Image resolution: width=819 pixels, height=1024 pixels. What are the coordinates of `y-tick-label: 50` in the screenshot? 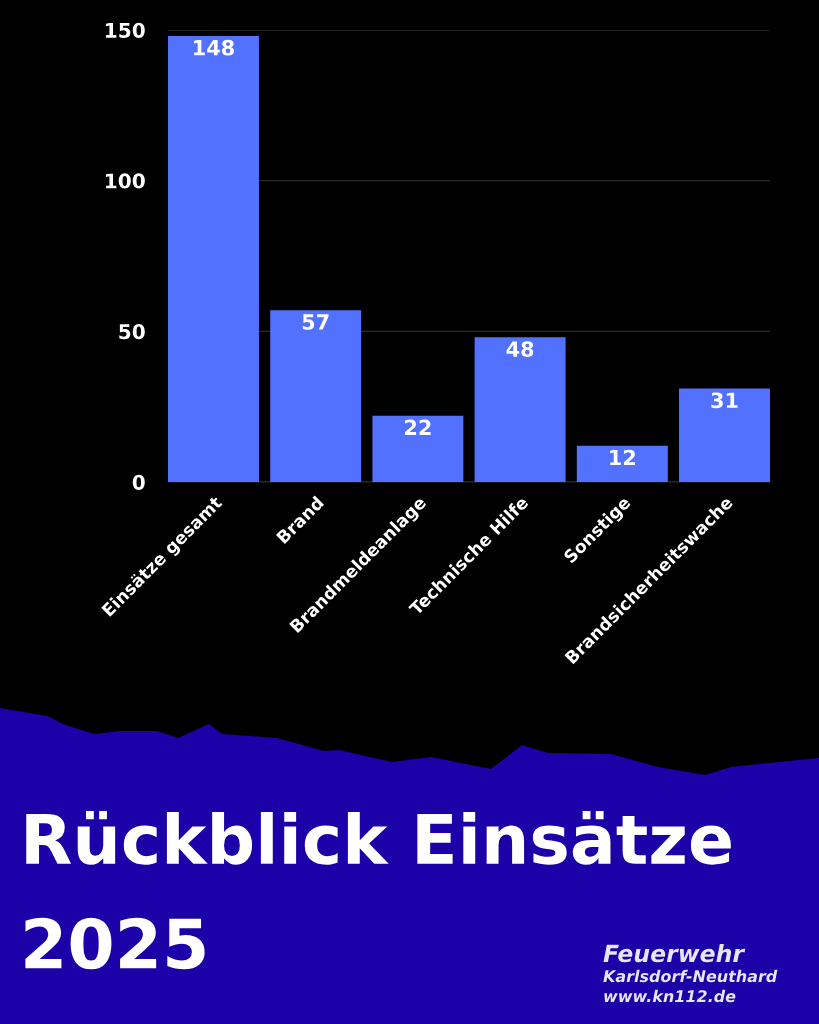 It's located at (132, 332).